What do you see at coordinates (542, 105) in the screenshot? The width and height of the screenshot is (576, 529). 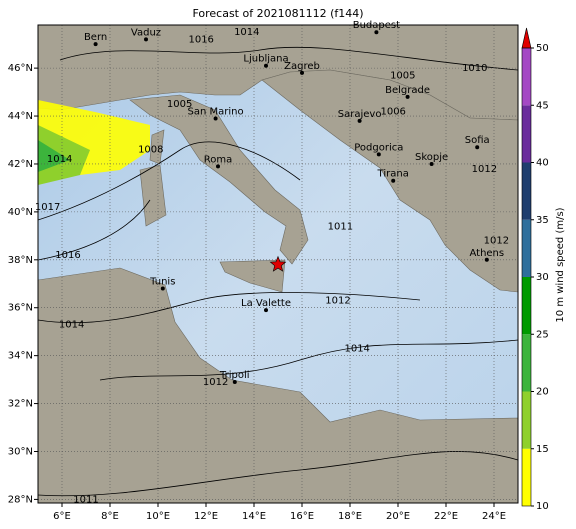 I see `colorbar-tick-label: 45` at bounding box center [542, 105].